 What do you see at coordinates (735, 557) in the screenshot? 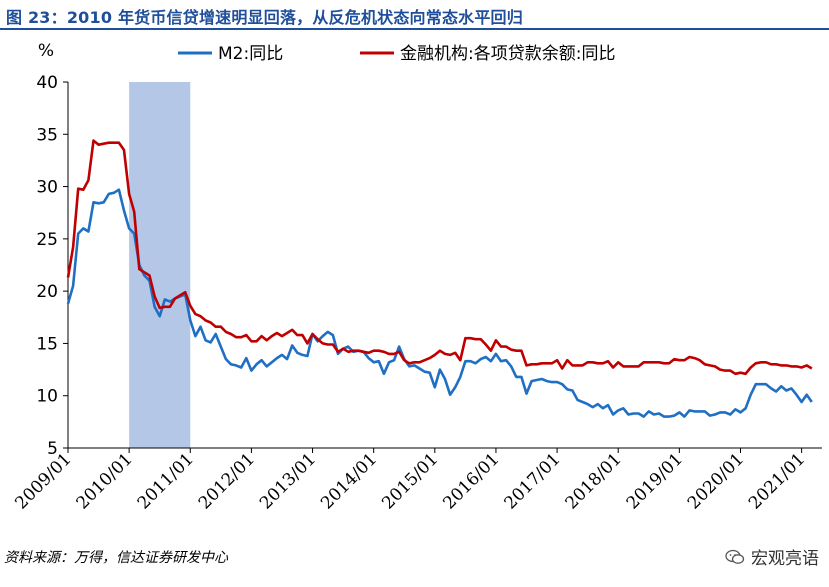
I see `wechat-icon` at bounding box center [735, 557].